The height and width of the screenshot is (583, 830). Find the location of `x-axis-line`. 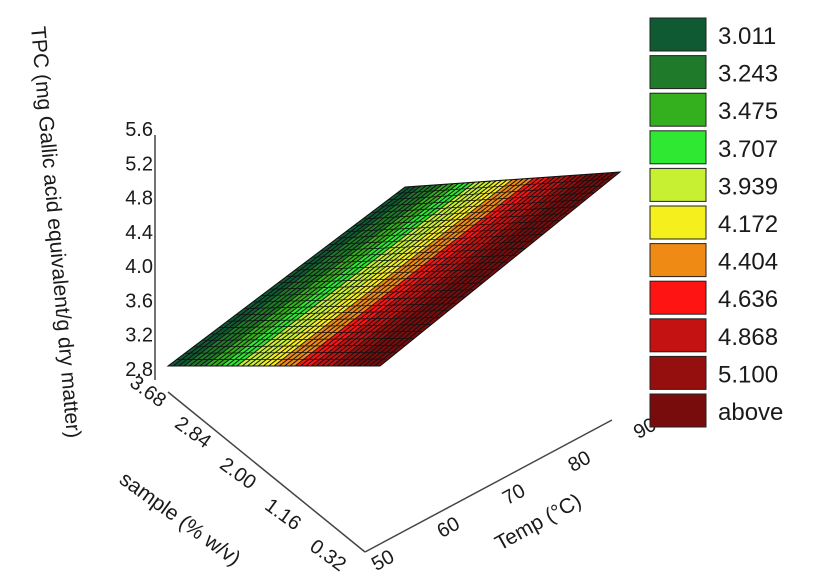

x-axis-line is located at coordinates (488, 486).